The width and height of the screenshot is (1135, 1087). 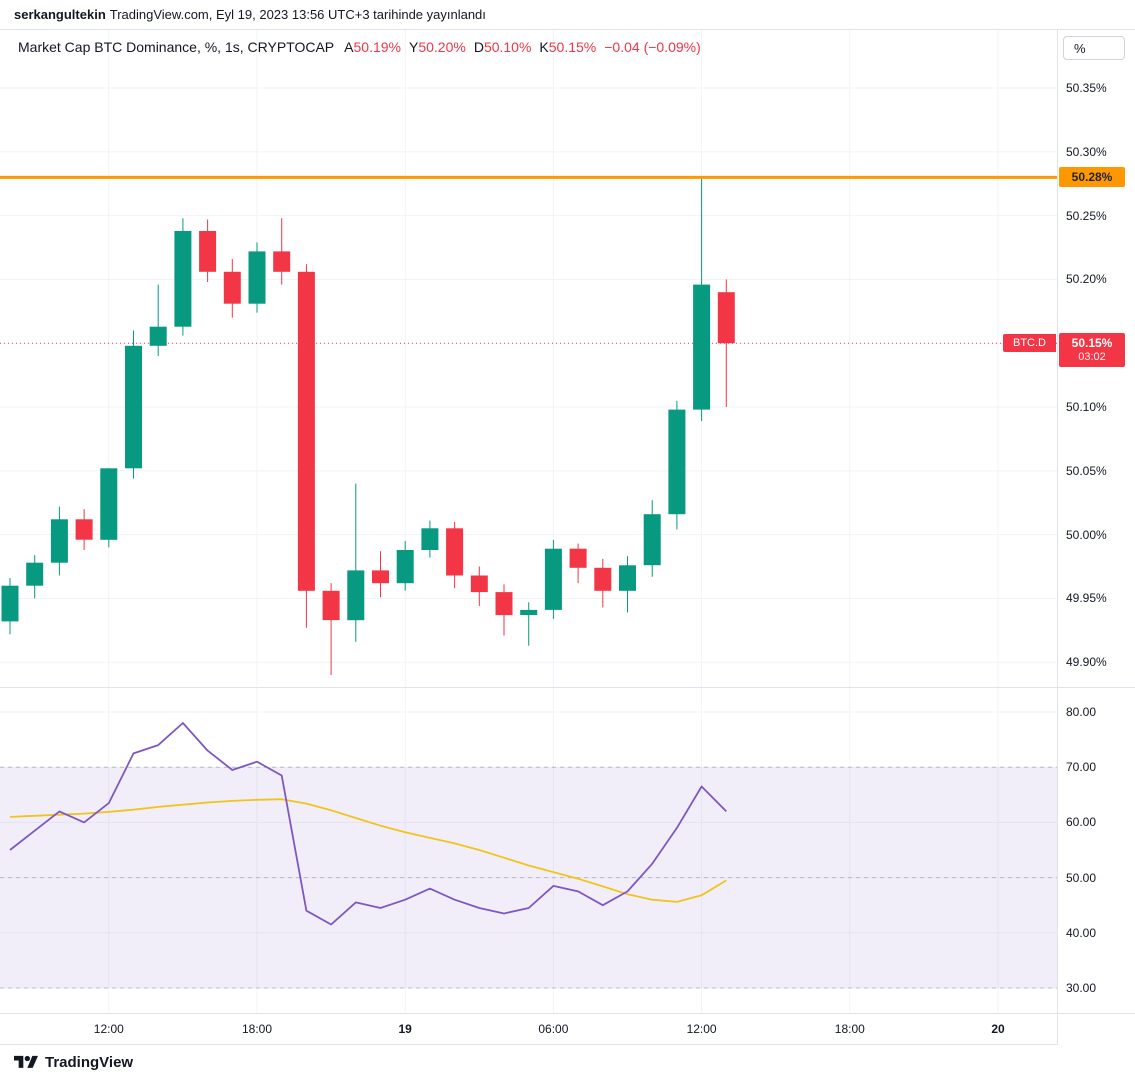 What do you see at coordinates (26, 1062) in the screenshot?
I see `tradingview-logo-icon` at bounding box center [26, 1062].